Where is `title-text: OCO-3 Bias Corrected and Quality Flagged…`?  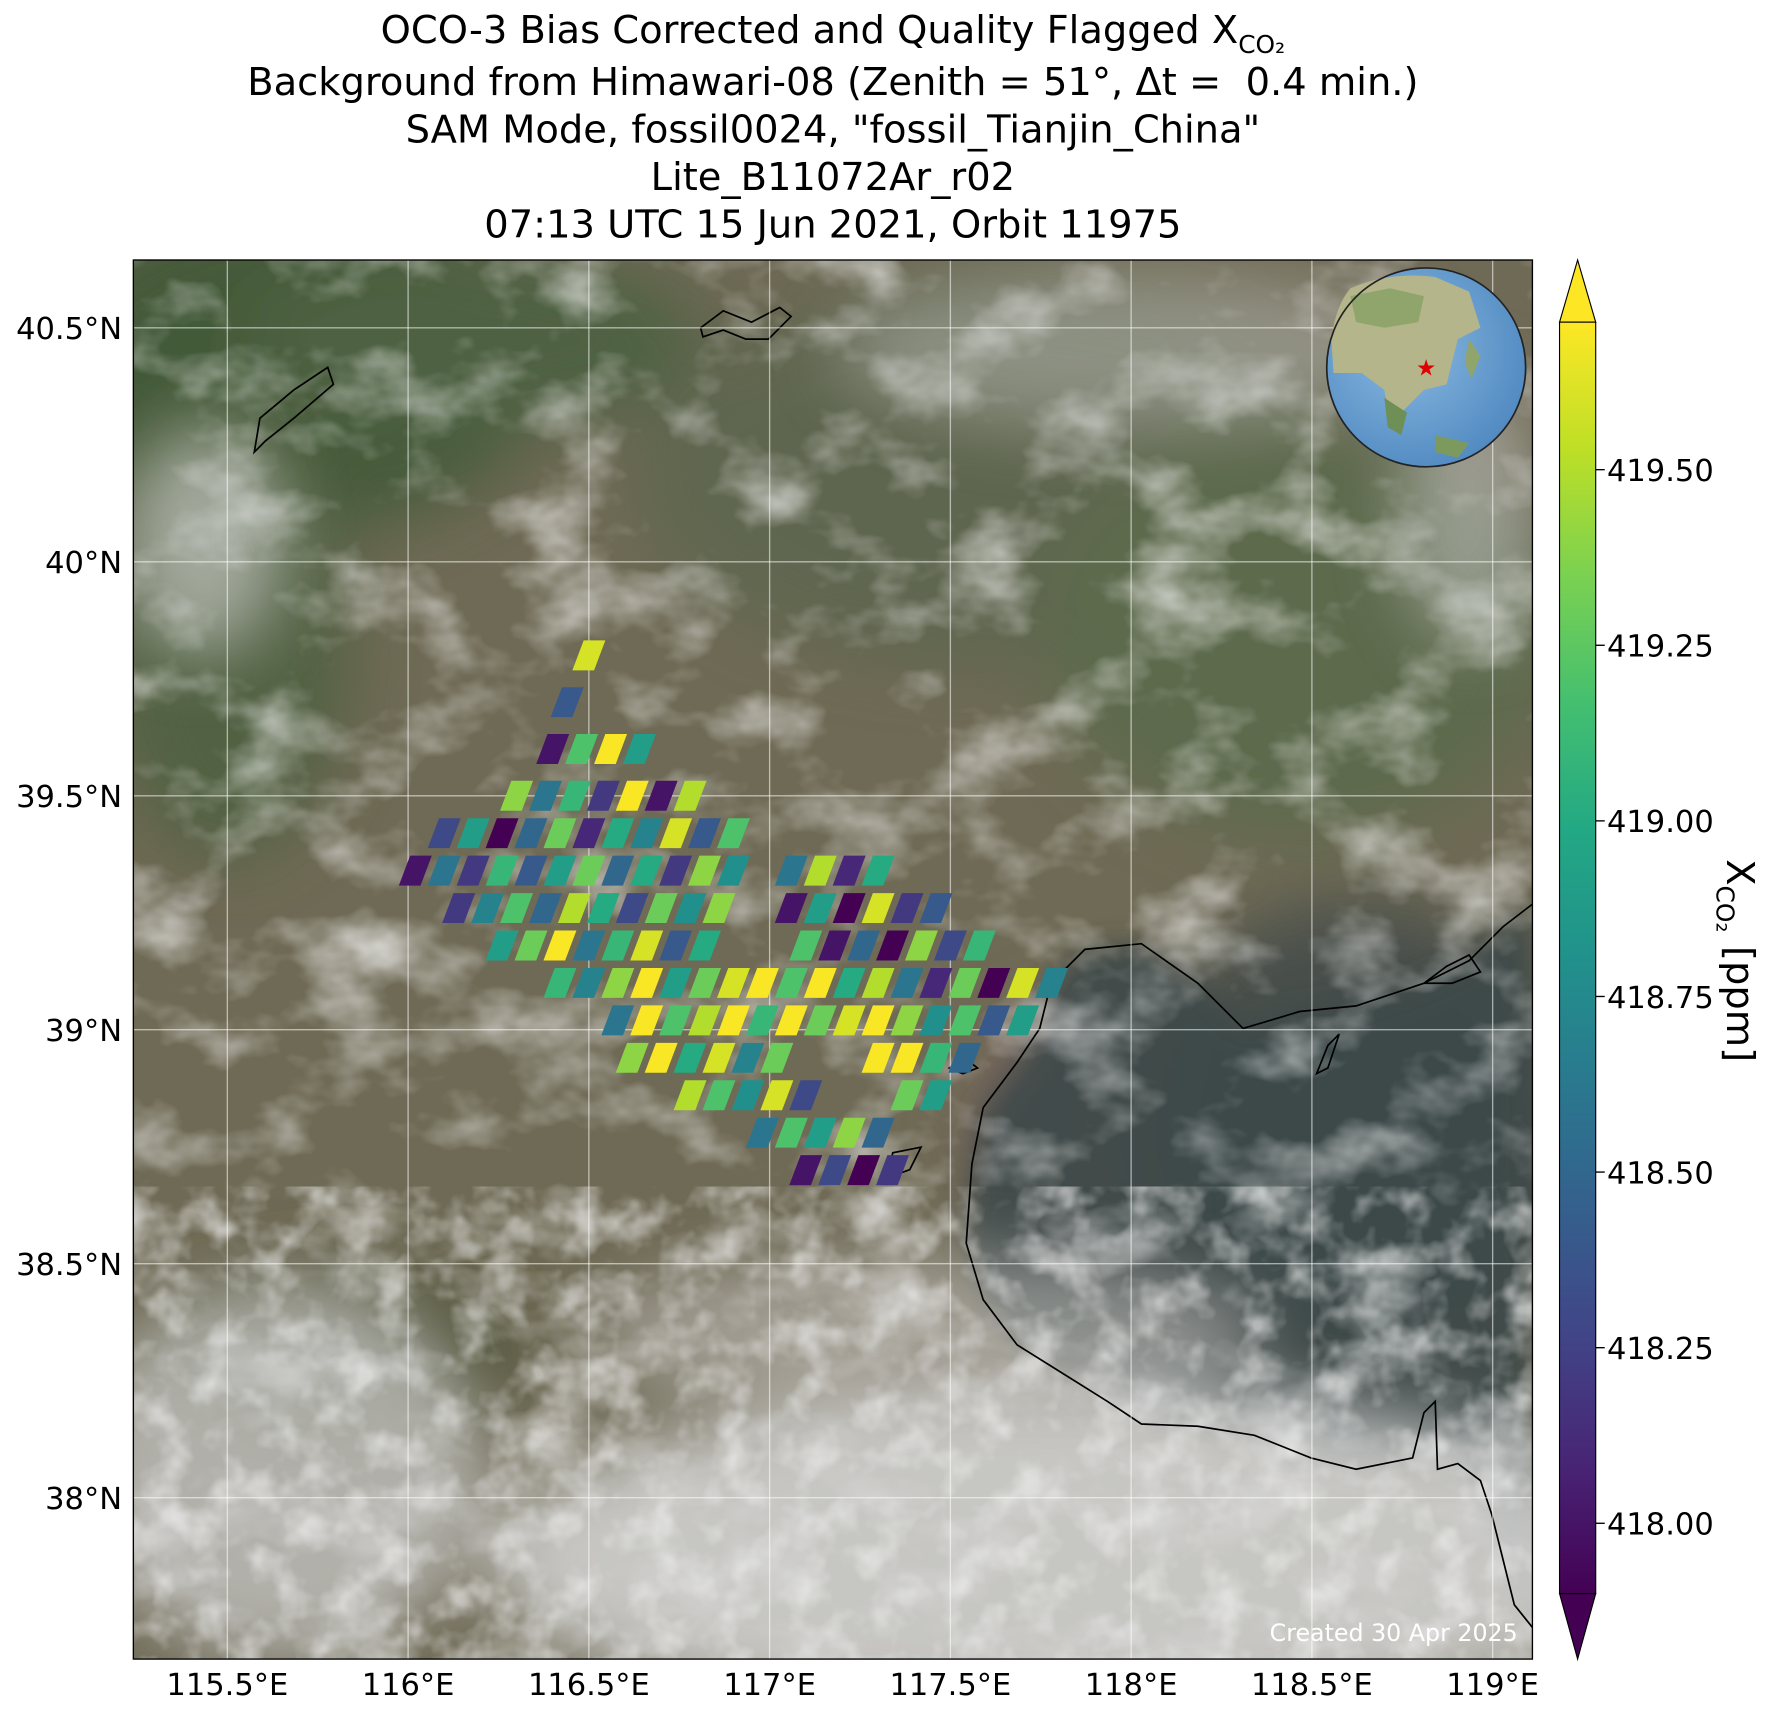
title-text: OCO-3 Bias Corrected and Quality Flagged… is located at coordinates (810, 30).